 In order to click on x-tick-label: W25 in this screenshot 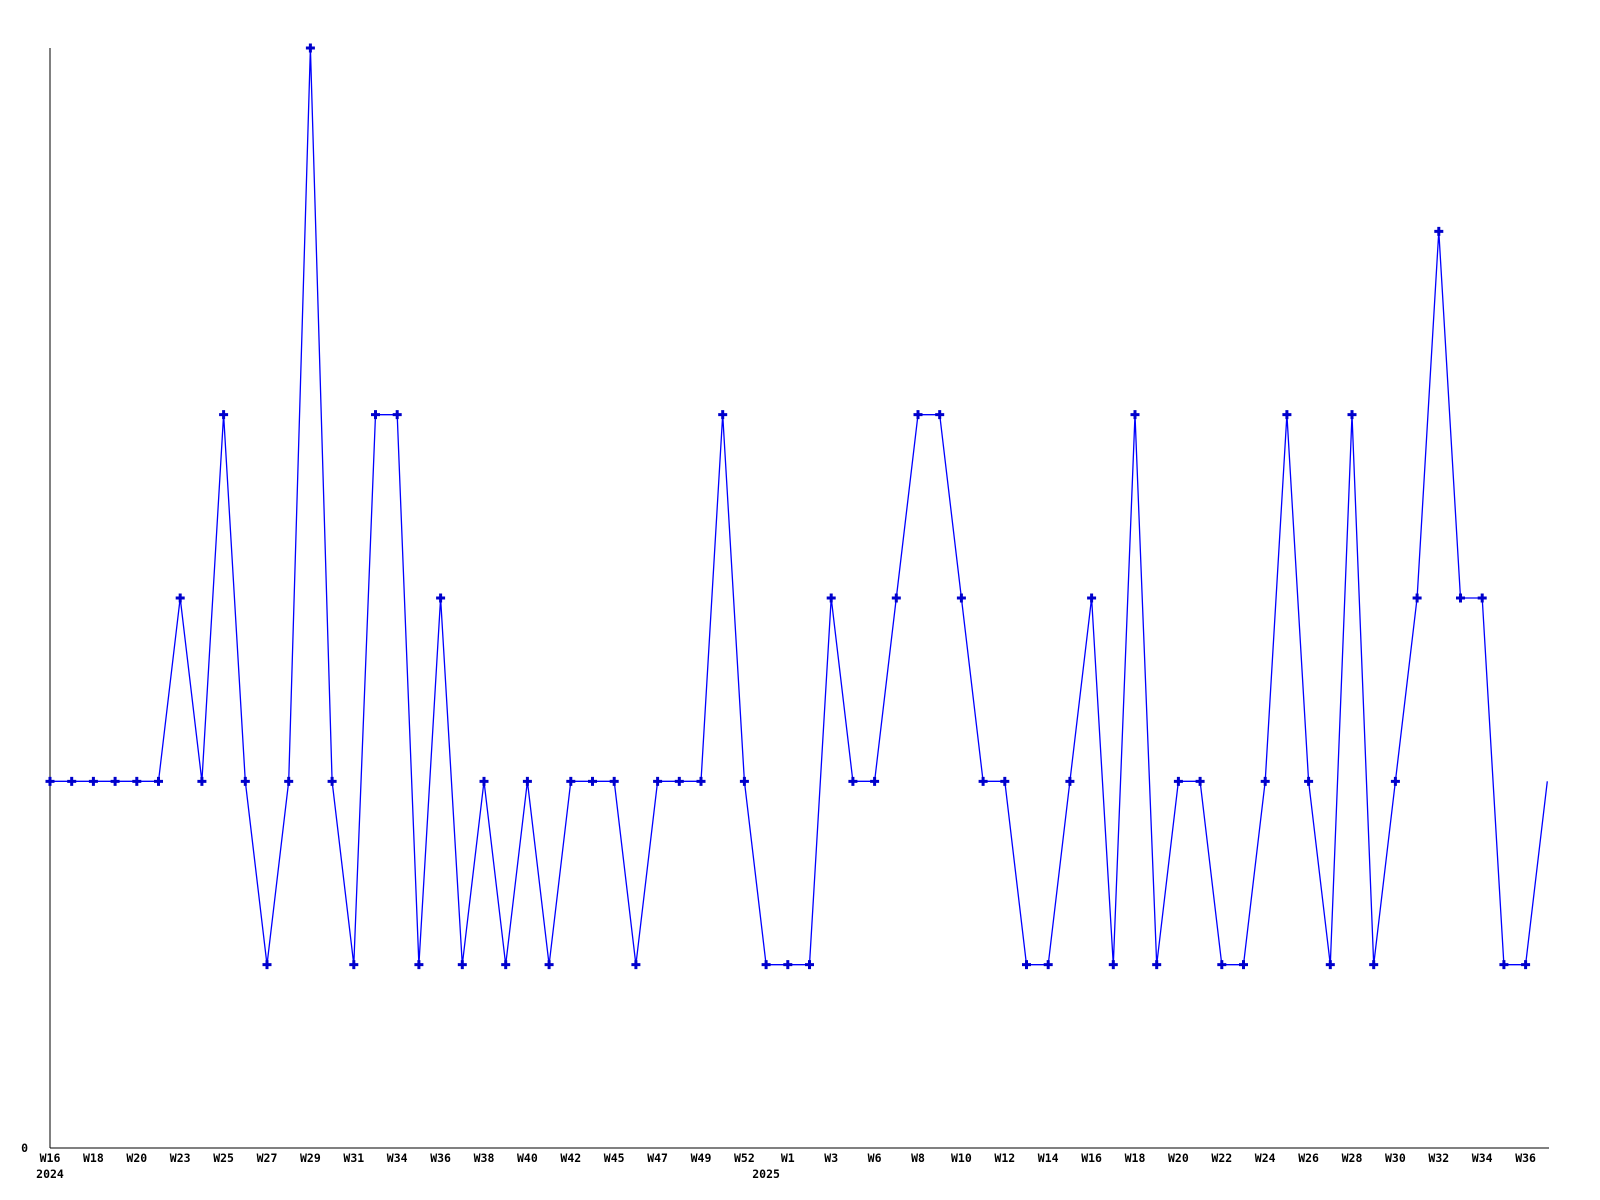, I will do `click(223, 1158)`.